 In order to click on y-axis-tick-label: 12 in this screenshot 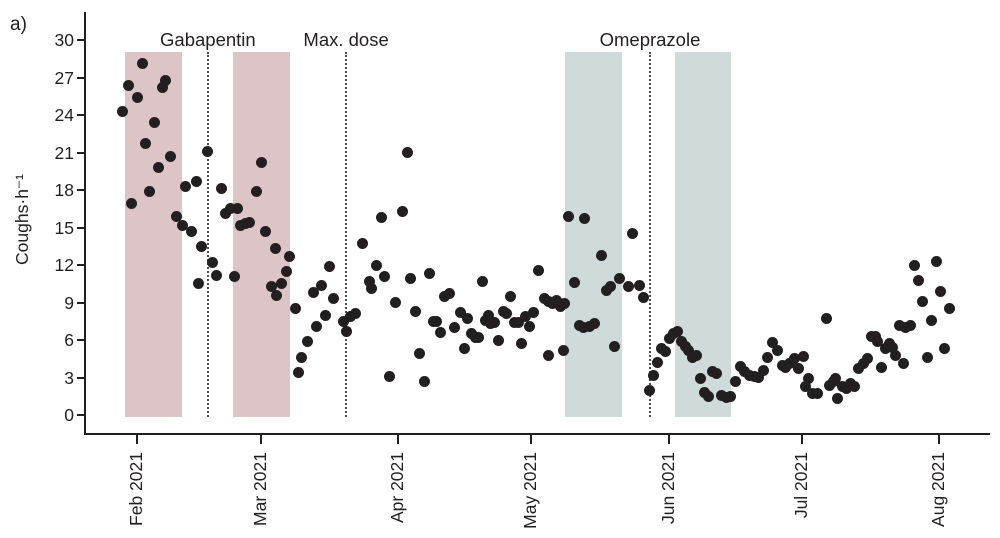, I will do `click(64, 265)`.